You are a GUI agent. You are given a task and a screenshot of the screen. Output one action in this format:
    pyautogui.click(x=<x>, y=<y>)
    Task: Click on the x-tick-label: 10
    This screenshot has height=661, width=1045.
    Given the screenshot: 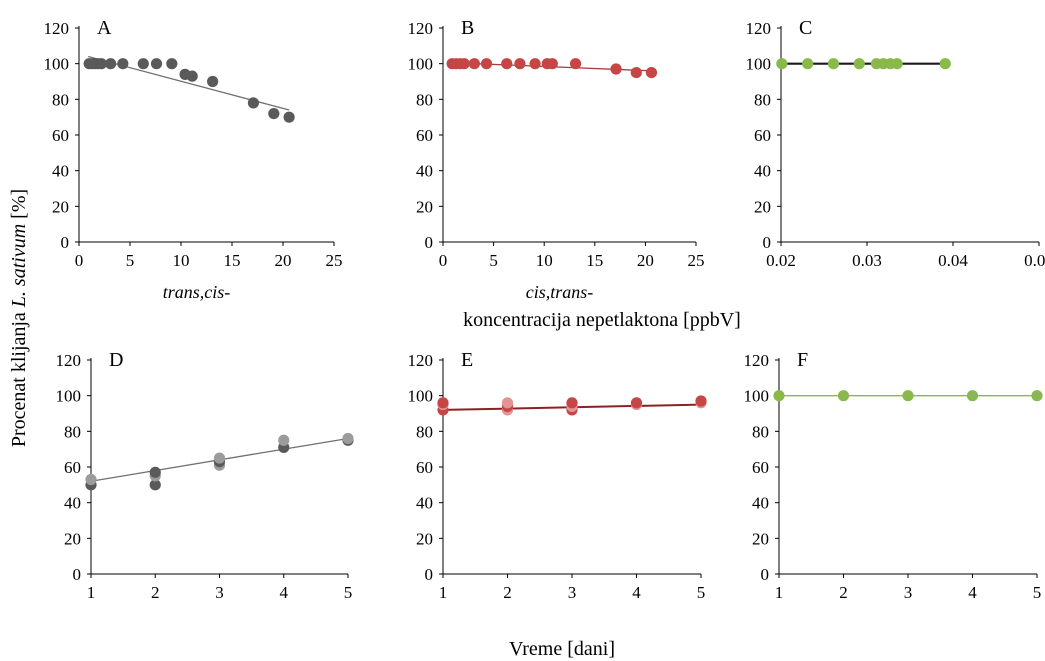 What is the action you would take?
    pyautogui.click(x=544, y=260)
    